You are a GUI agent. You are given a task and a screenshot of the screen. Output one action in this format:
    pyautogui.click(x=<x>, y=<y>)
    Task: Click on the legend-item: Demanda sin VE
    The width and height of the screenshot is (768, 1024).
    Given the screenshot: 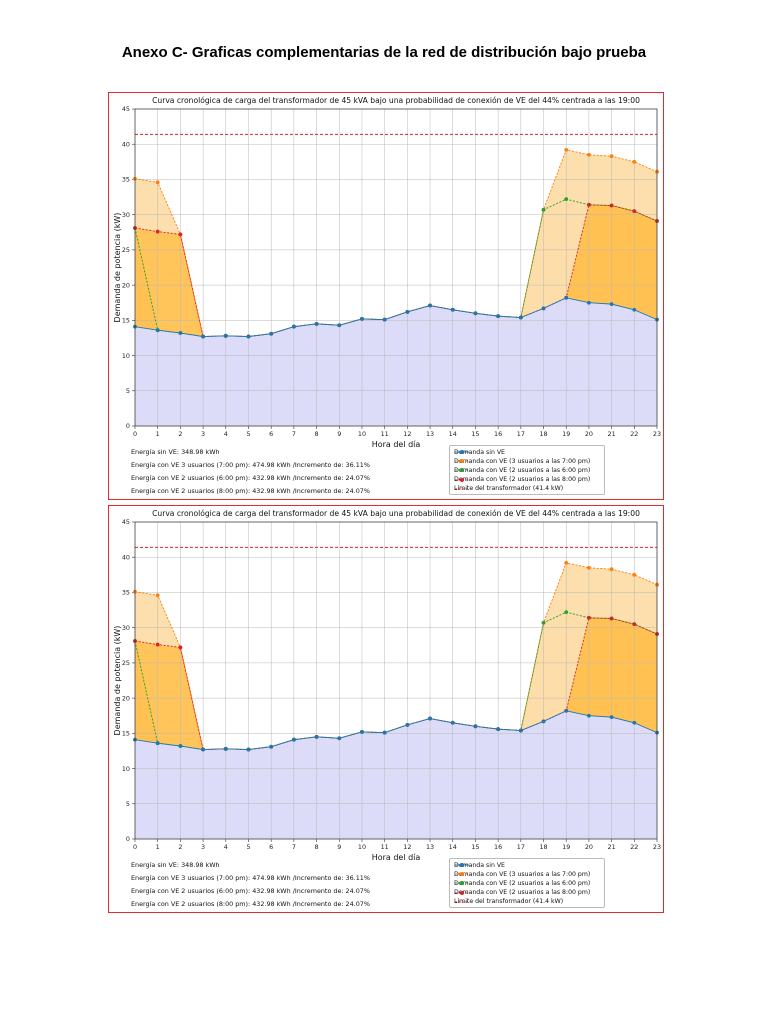 What is the action you would take?
    pyautogui.click(x=479, y=865)
    